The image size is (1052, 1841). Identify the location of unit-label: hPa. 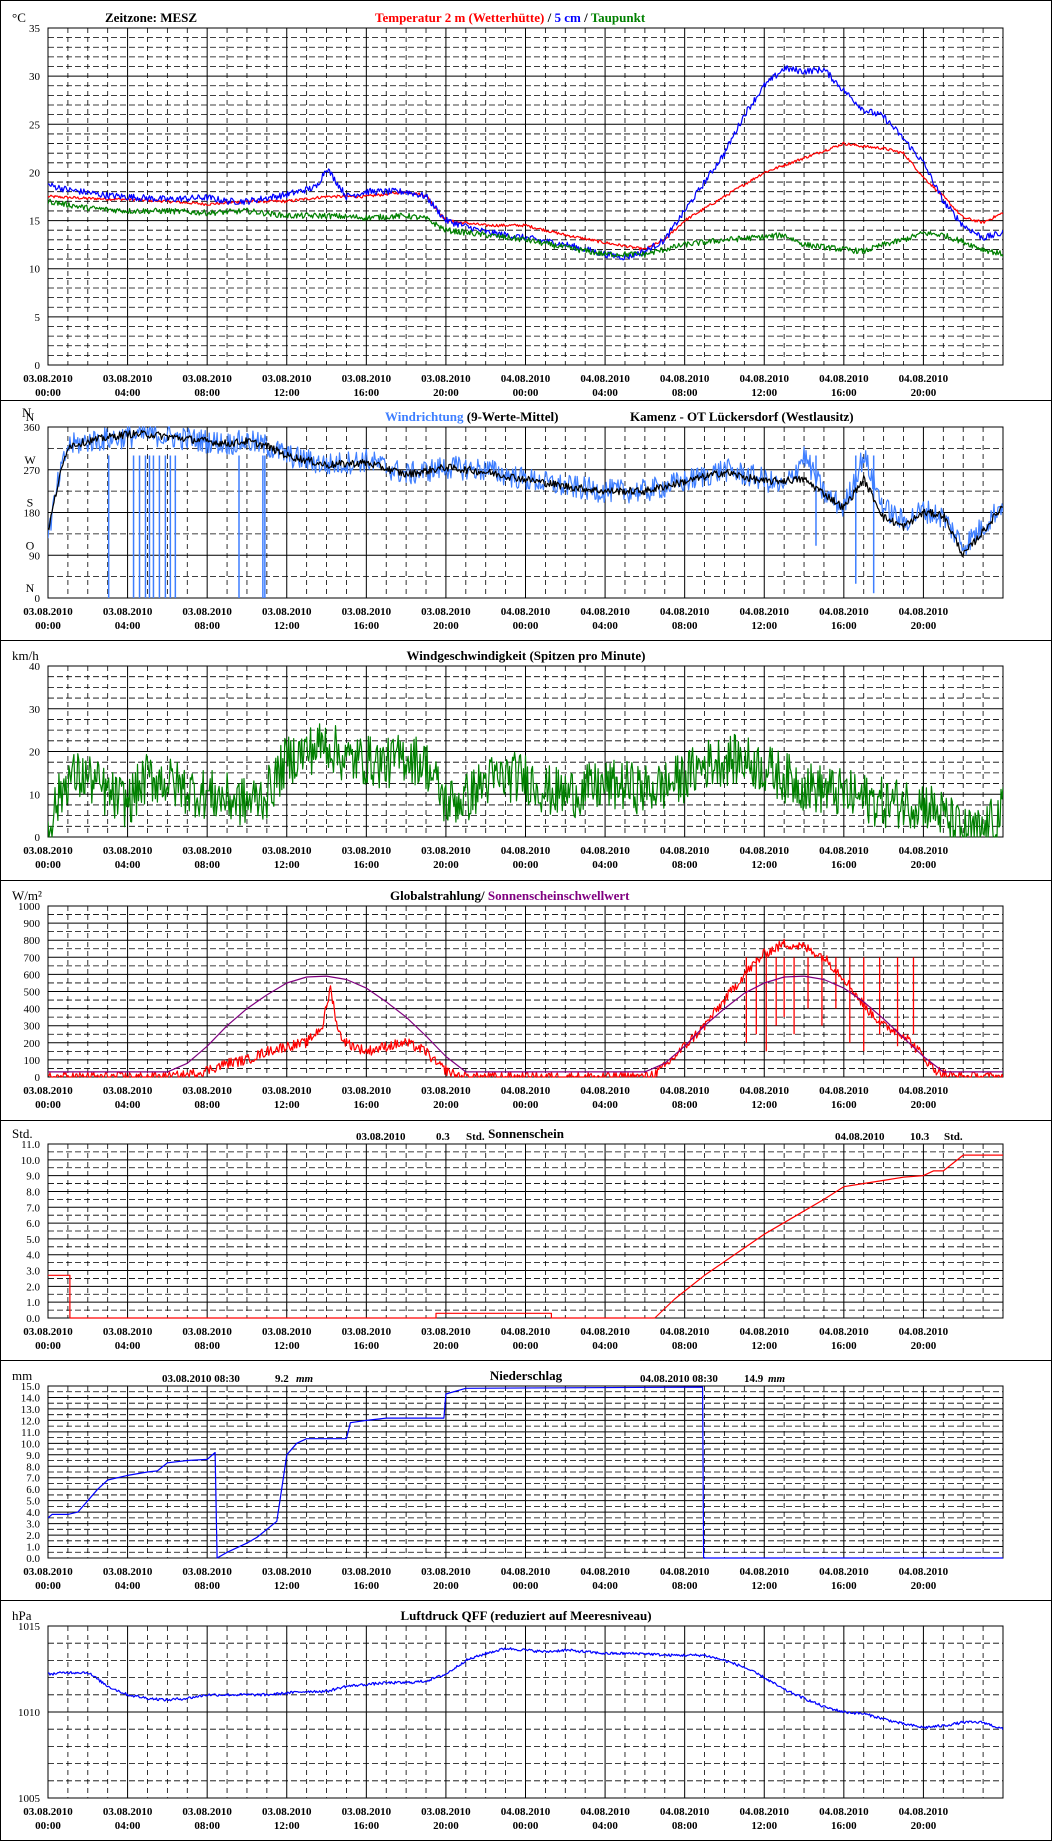
(22, 1615).